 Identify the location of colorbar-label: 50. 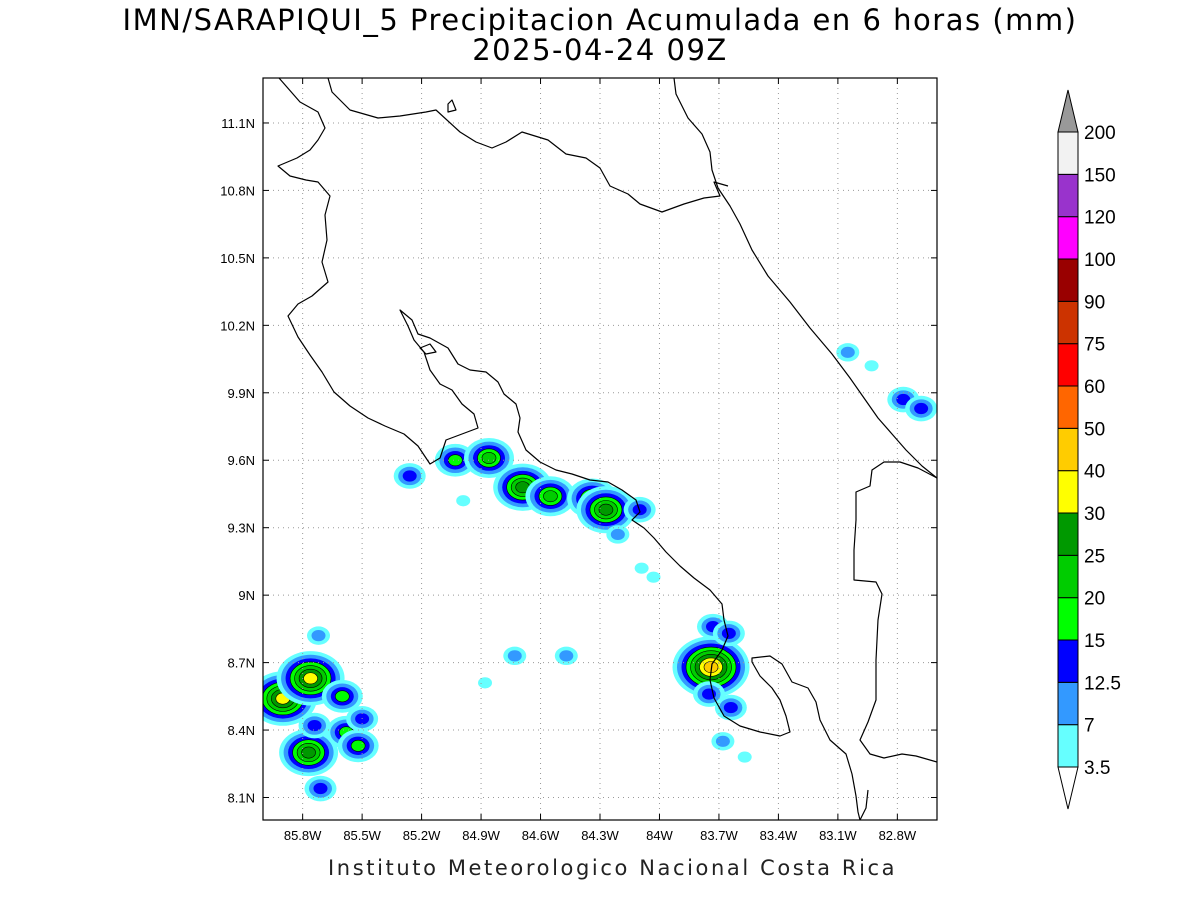
(1094, 429).